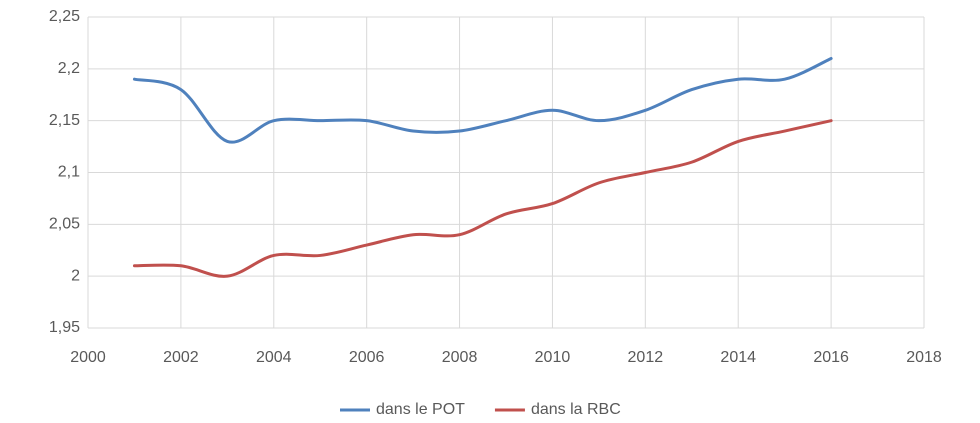 The height and width of the screenshot is (423, 980). I want to click on x-tick-label: 2004, so click(274, 357).